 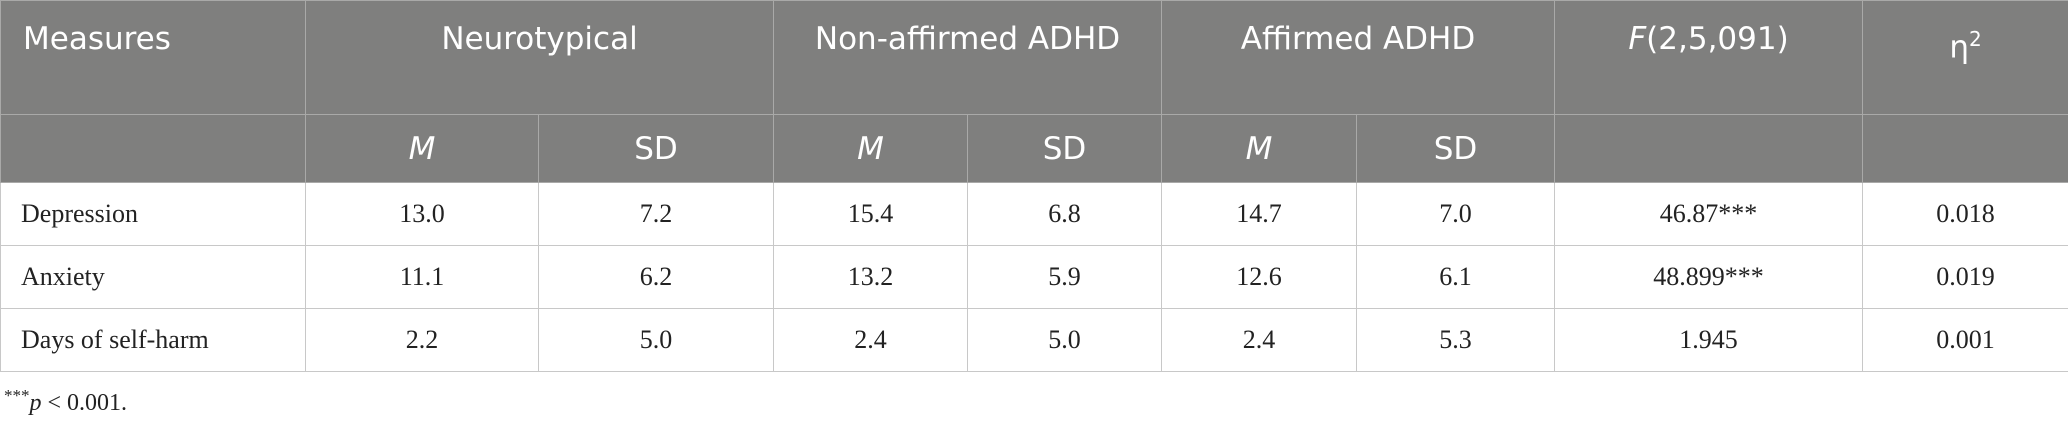 What do you see at coordinates (656, 277) in the screenshot?
I see `table-cell: 6.2` at bounding box center [656, 277].